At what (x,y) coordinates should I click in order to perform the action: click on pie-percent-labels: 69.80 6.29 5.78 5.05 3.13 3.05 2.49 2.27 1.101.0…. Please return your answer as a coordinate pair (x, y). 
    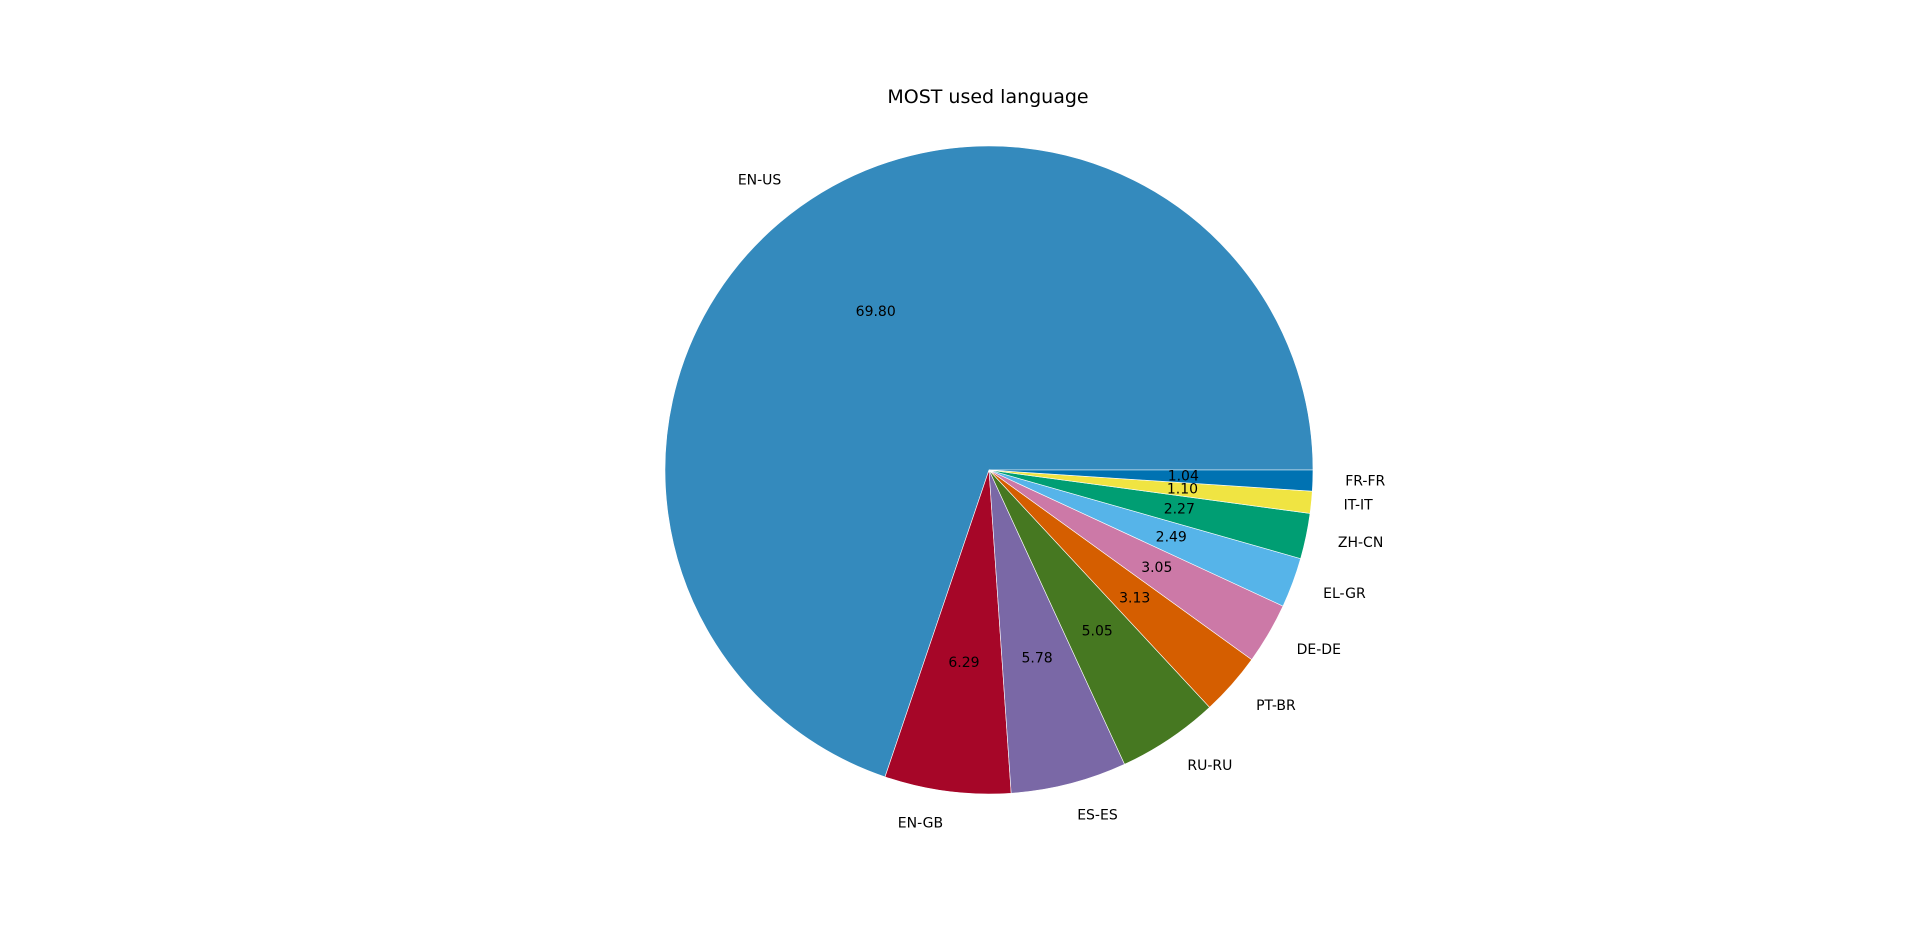
    Looking at the image, I should click on (1027, 487).